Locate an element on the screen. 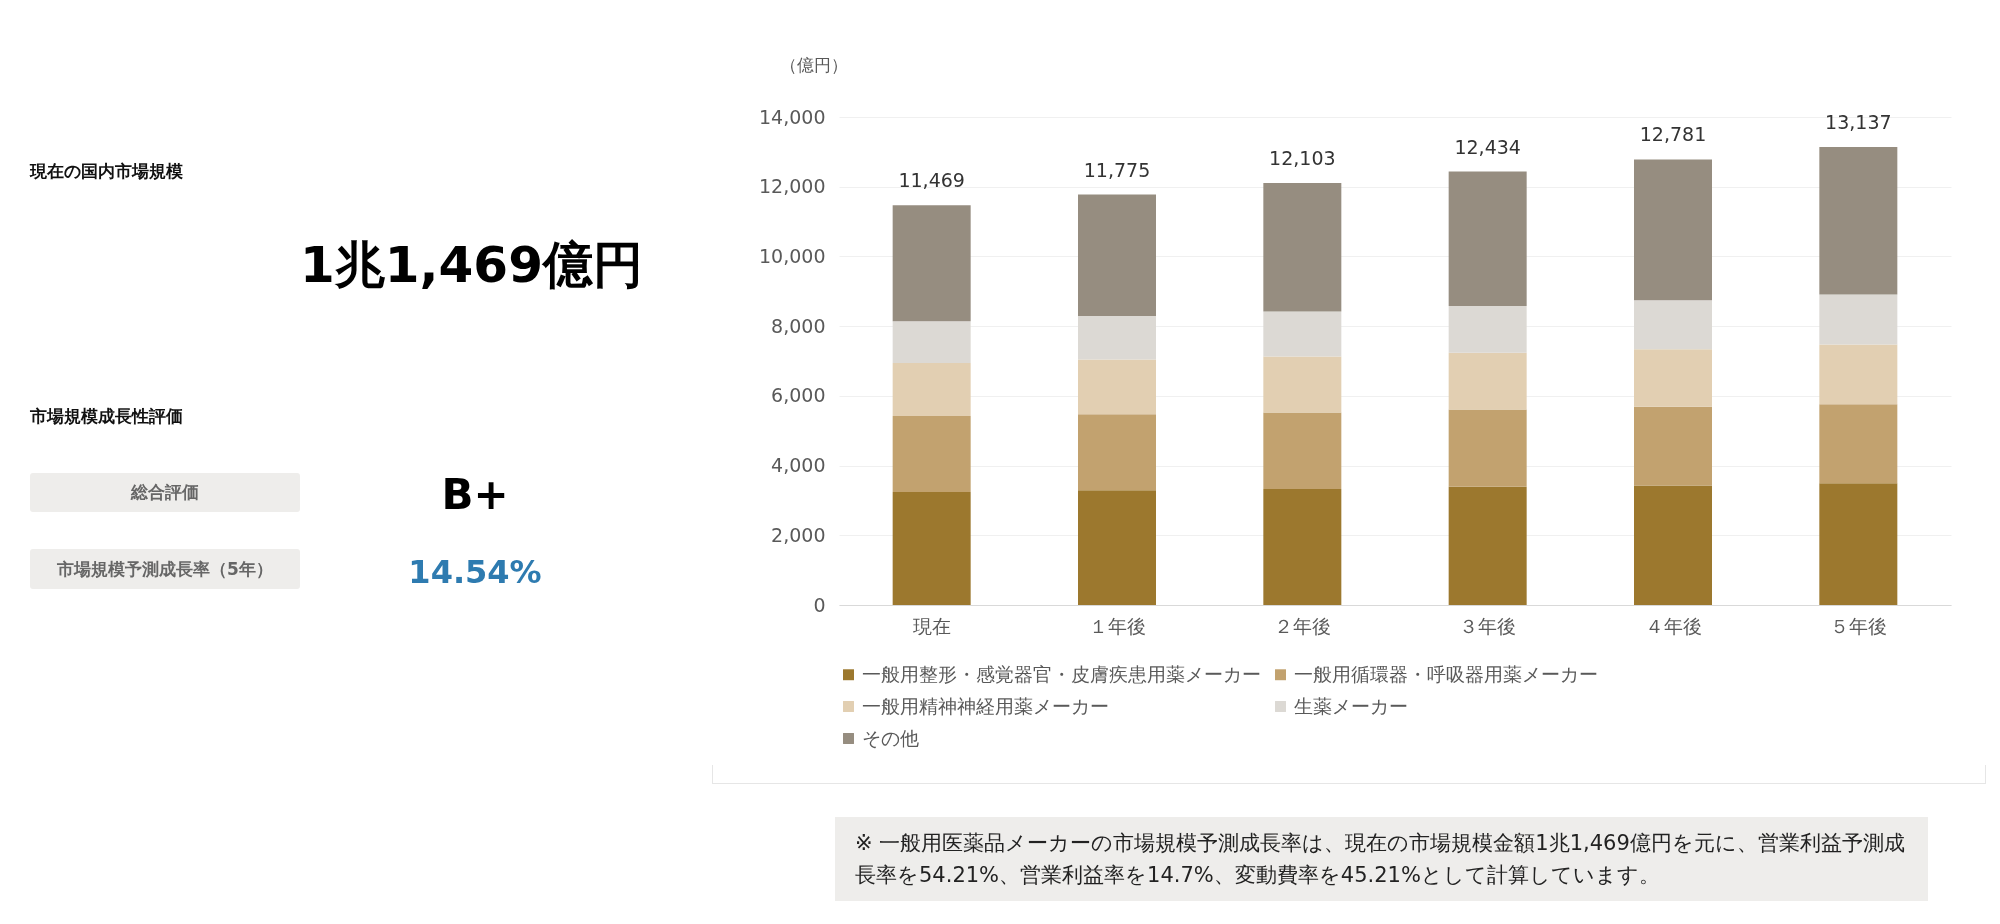 This screenshot has width=2000, height=924. y-tick-label: 8,000 is located at coordinates (798, 325).